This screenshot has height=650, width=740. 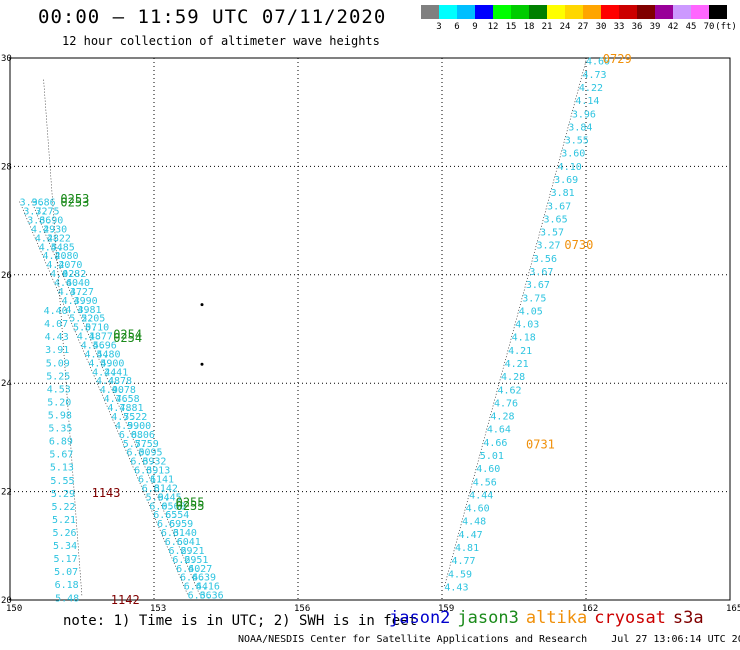 What do you see at coordinates (460, 574) in the screenshot?
I see `wave-height-value: 4.59` at bounding box center [460, 574].